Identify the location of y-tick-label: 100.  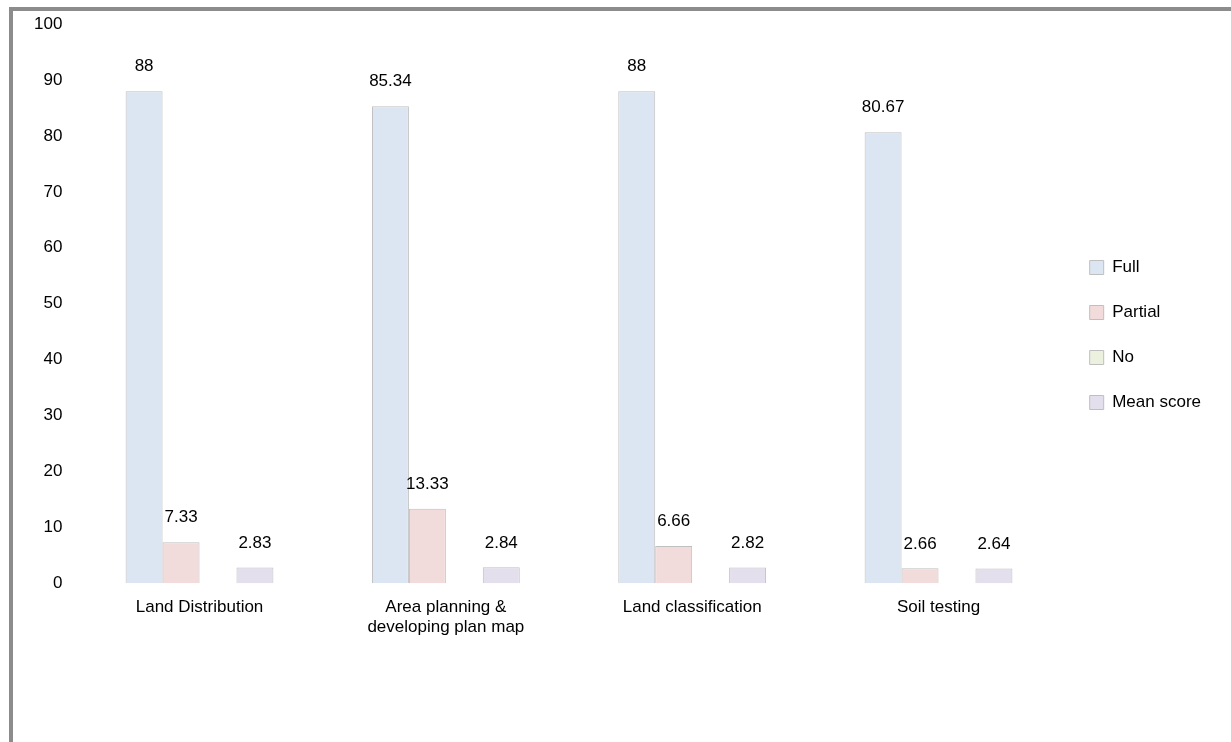
(48, 23).